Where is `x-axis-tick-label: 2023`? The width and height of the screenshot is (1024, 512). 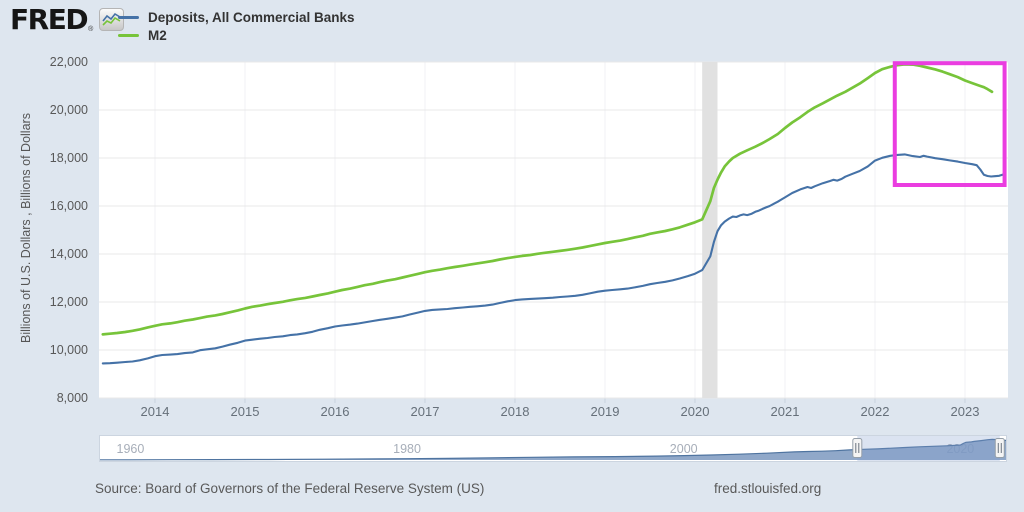
x-axis-tick-label: 2023 is located at coordinates (965, 411).